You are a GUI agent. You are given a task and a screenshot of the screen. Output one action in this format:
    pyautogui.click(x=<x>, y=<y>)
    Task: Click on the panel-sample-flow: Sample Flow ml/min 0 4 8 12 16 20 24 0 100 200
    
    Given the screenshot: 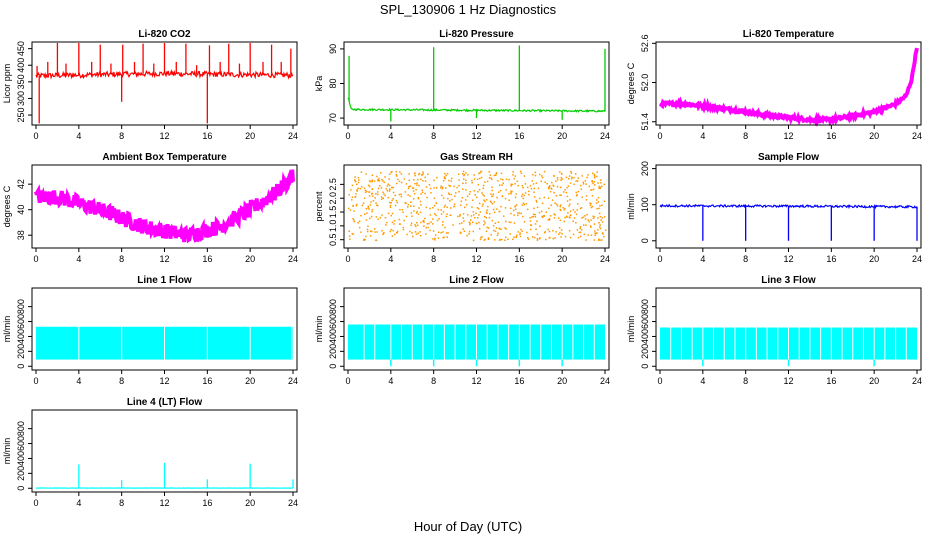 What is the action you would take?
    pyautogui.click(x=774, y=208)
    